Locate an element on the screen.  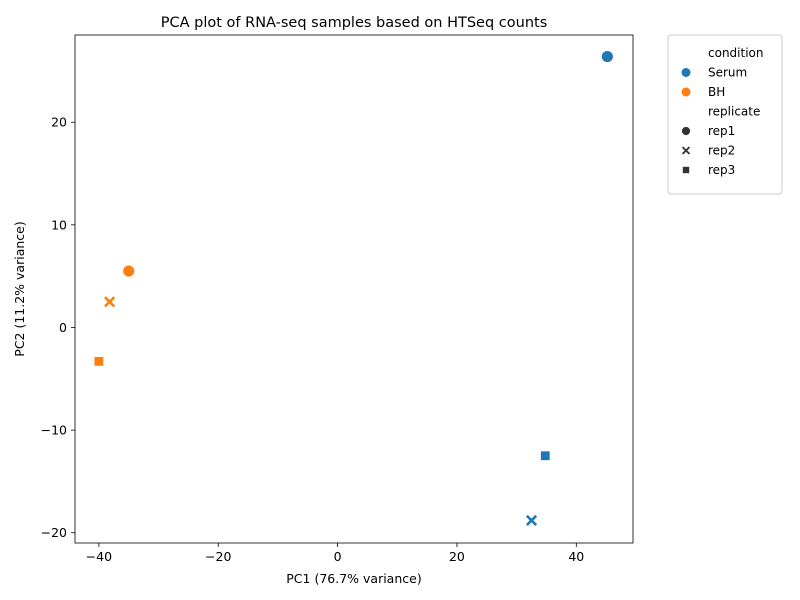
legend-marker-rep2 is located at coordinates (686, 150).